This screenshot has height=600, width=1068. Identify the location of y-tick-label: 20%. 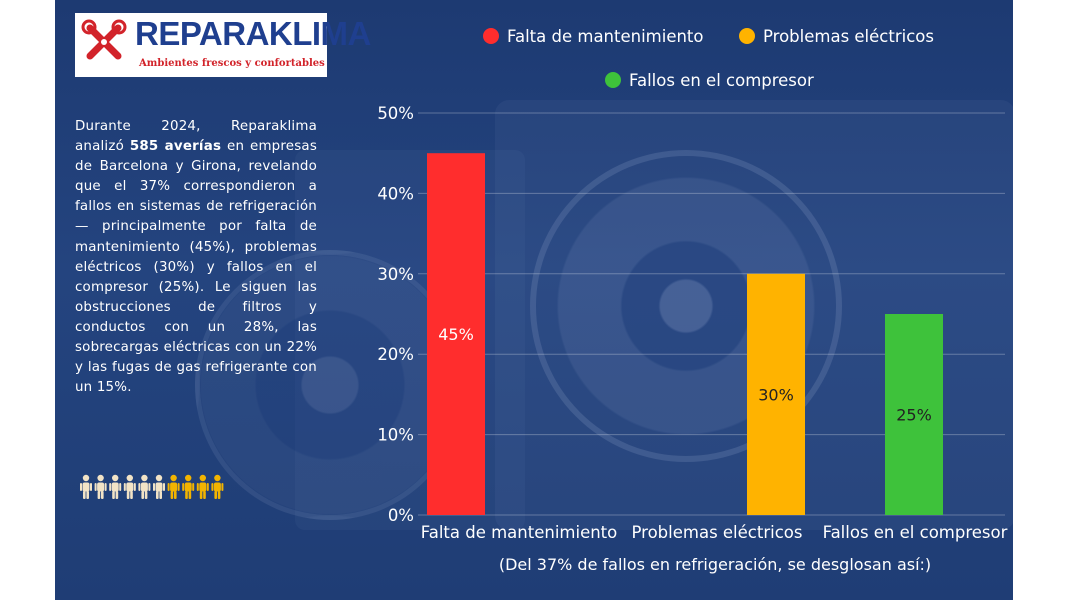
(395, 354).